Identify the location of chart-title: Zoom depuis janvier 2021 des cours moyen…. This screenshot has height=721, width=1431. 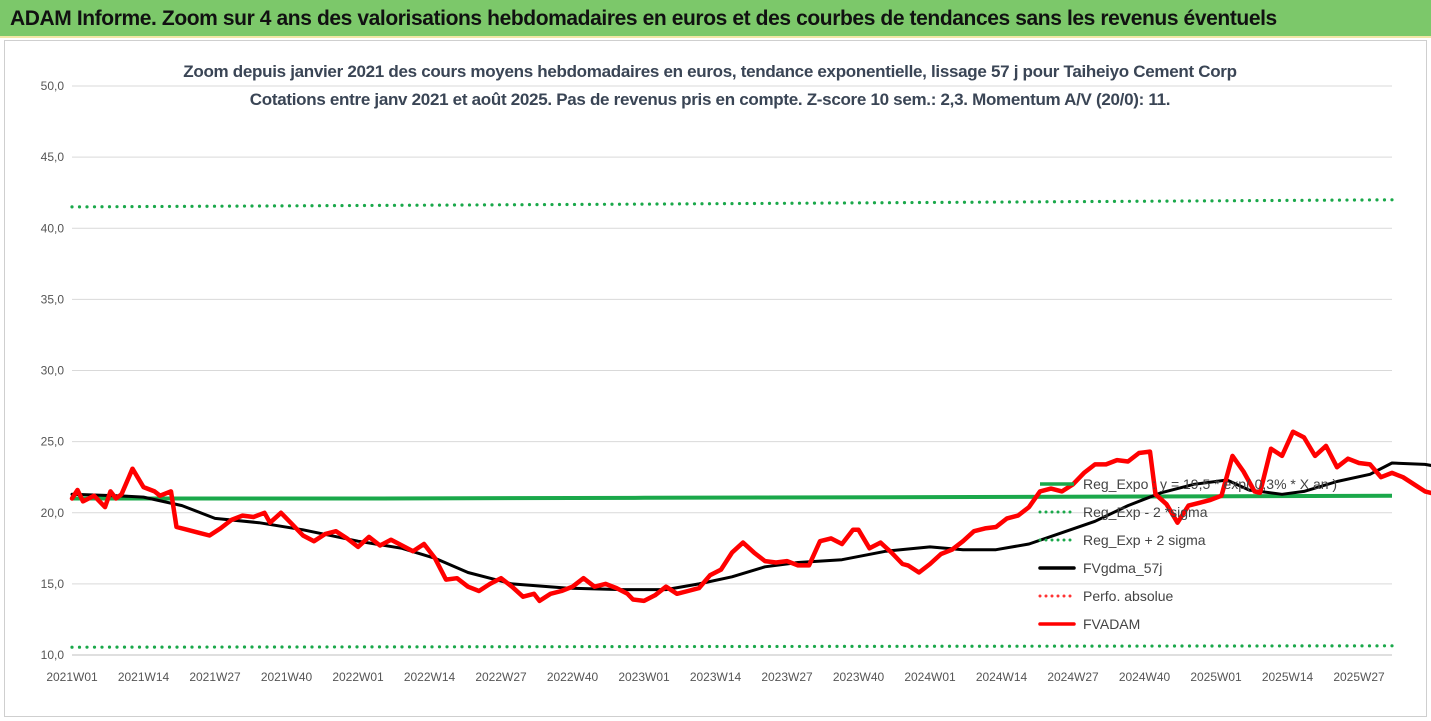
(710, 71).